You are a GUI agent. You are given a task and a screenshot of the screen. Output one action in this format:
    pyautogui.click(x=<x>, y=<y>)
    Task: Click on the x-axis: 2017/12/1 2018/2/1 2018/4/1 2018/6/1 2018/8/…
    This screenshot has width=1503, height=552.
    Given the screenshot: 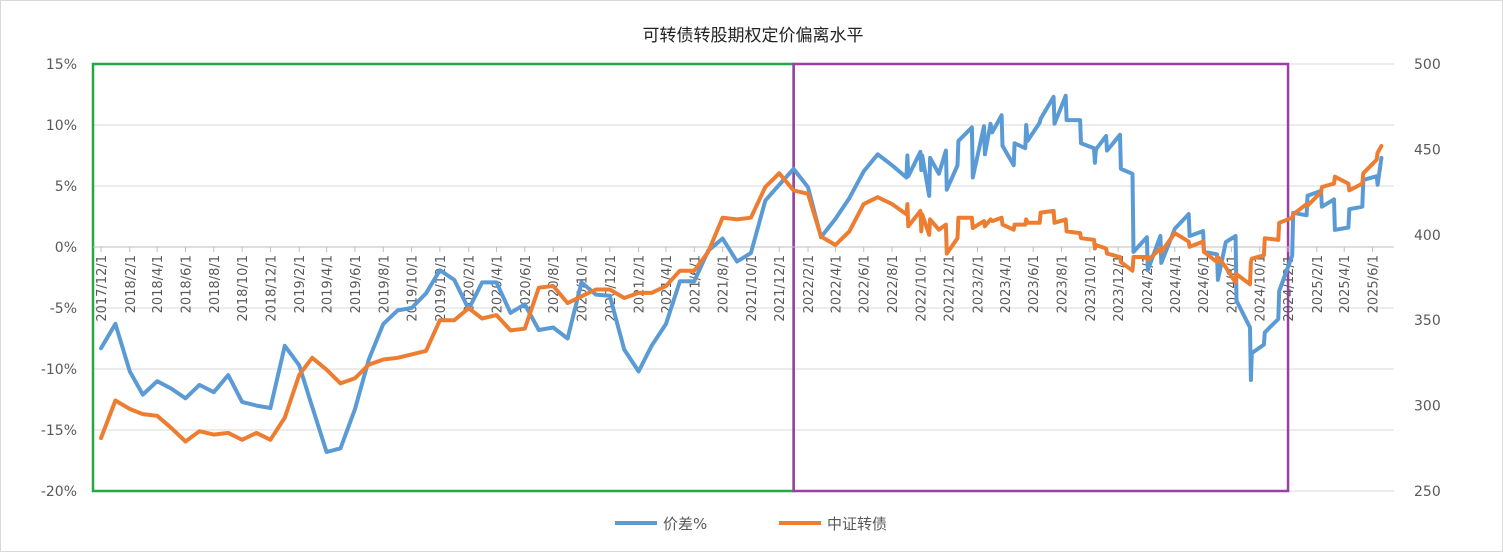 What is the action you would take?
    pyautogui.click(x=743, y=284)
    